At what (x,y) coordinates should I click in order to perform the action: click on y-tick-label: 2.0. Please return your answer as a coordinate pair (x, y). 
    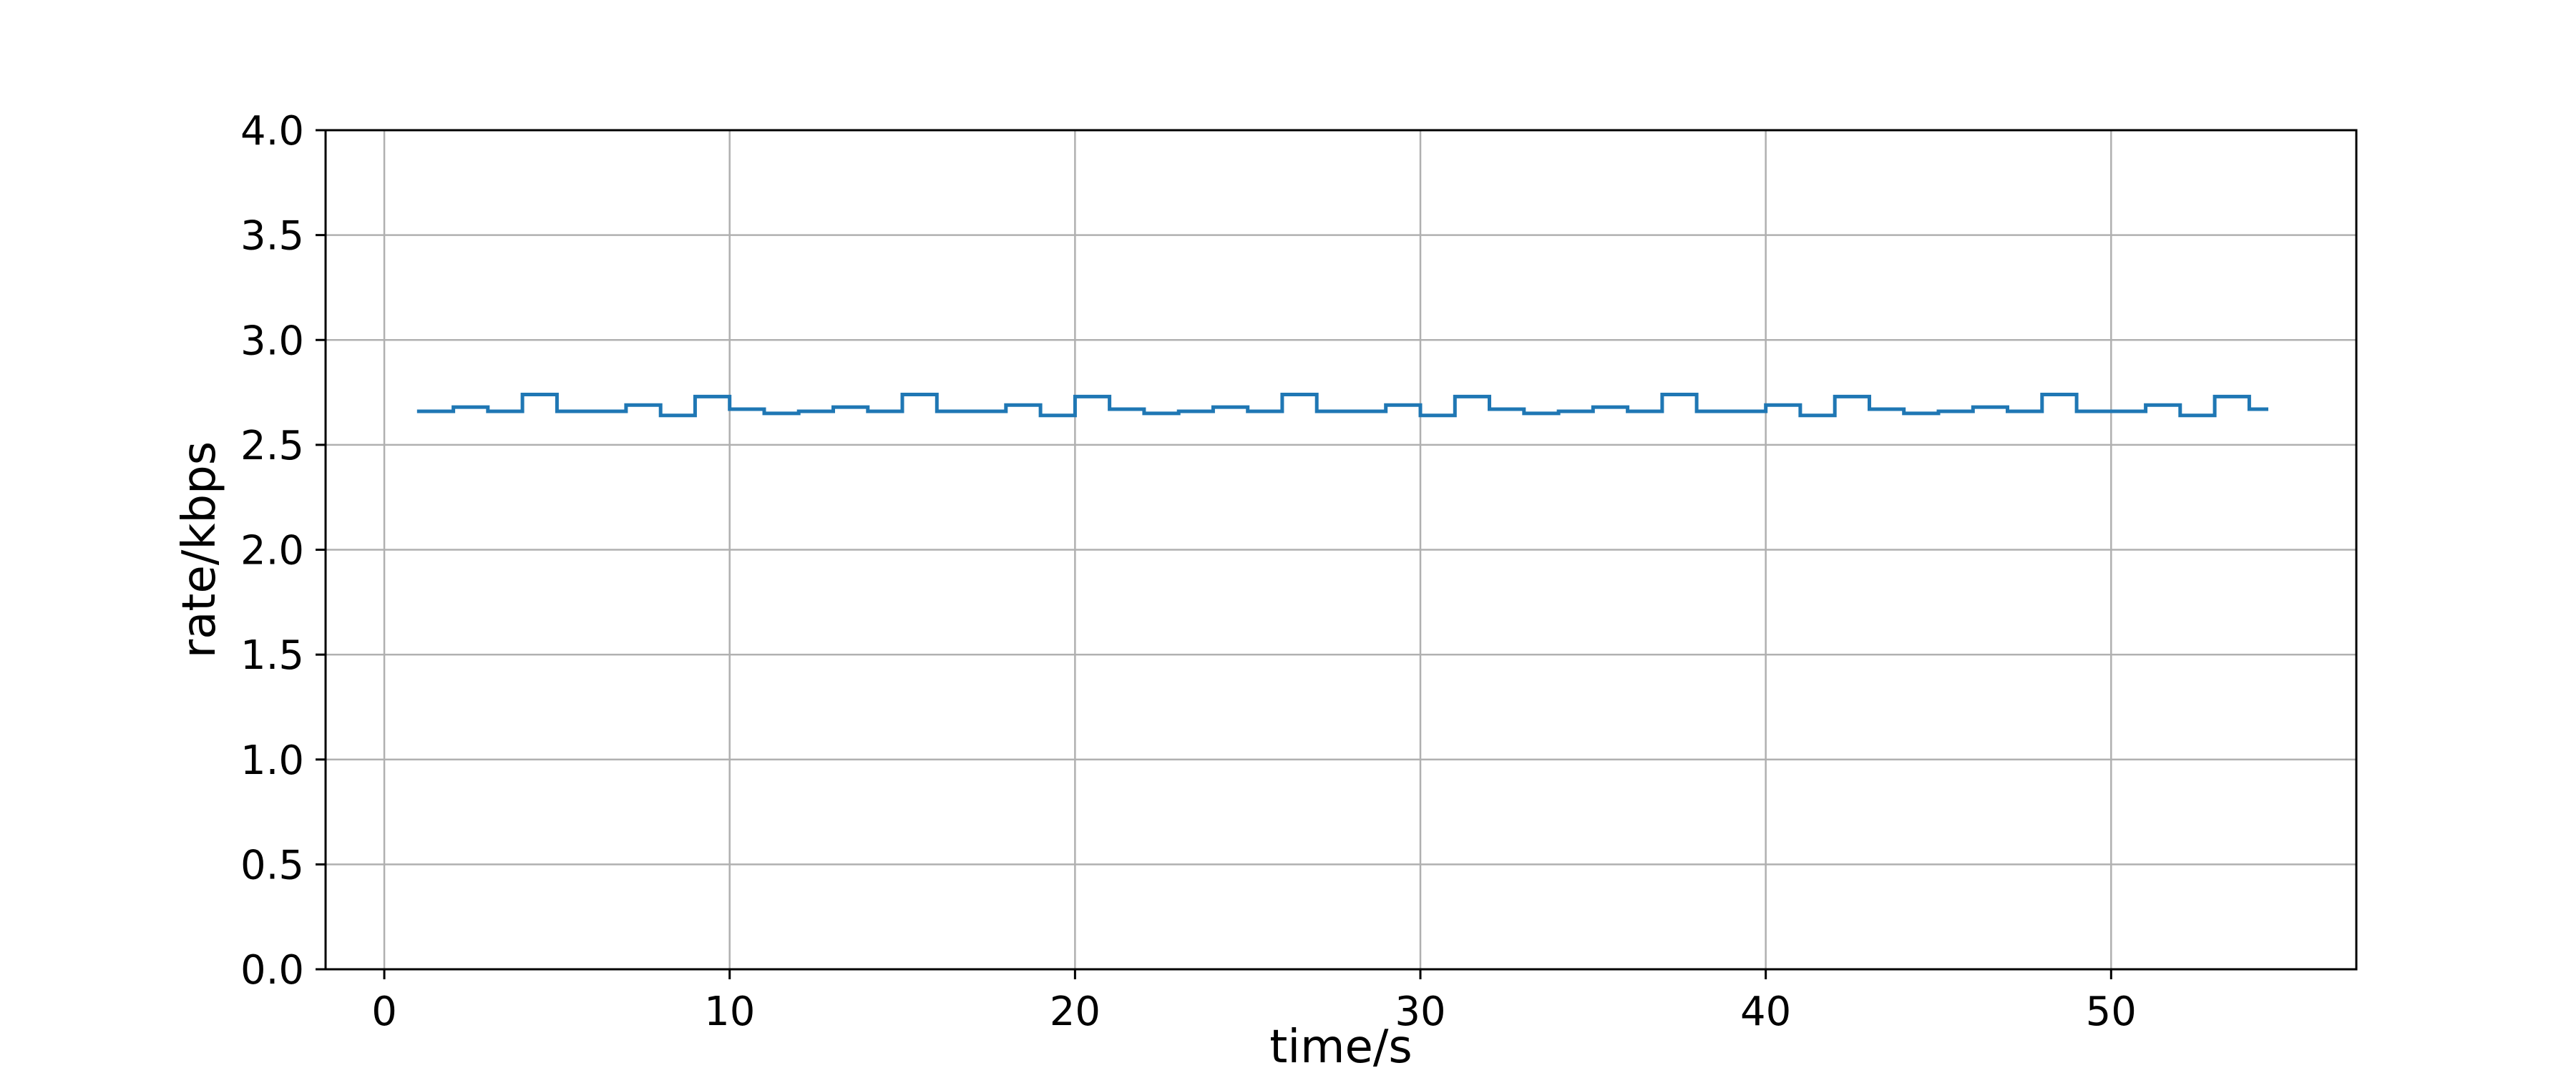
    Looking at the image, I should click on (272, 551).